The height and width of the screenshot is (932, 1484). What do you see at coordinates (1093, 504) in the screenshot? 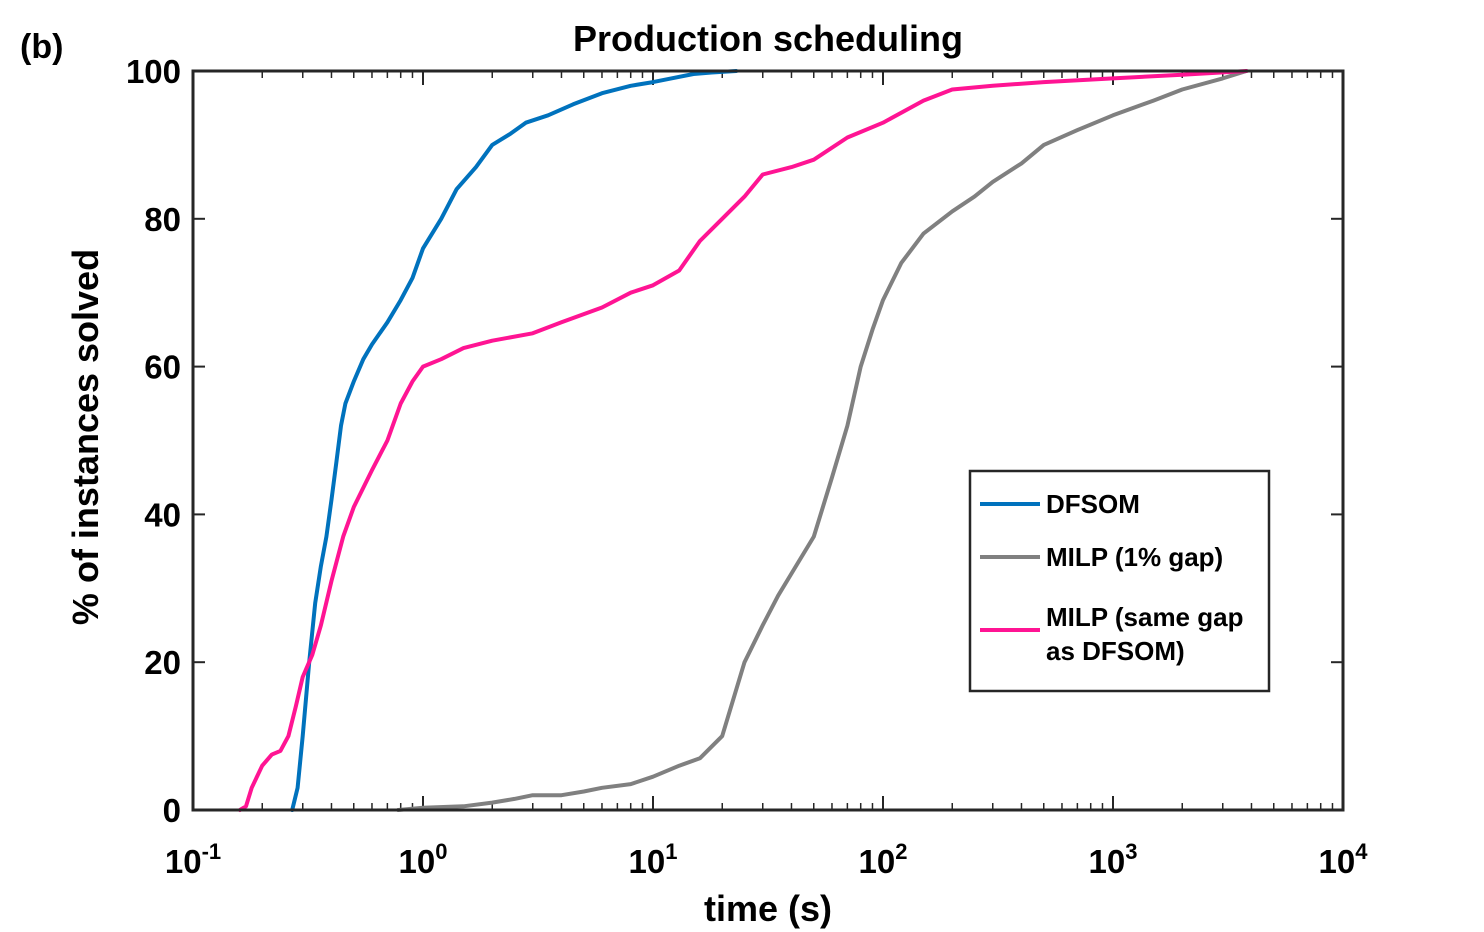
I see `legend-label-dfsom: DFSOM` at bounding box center [1093, 504].